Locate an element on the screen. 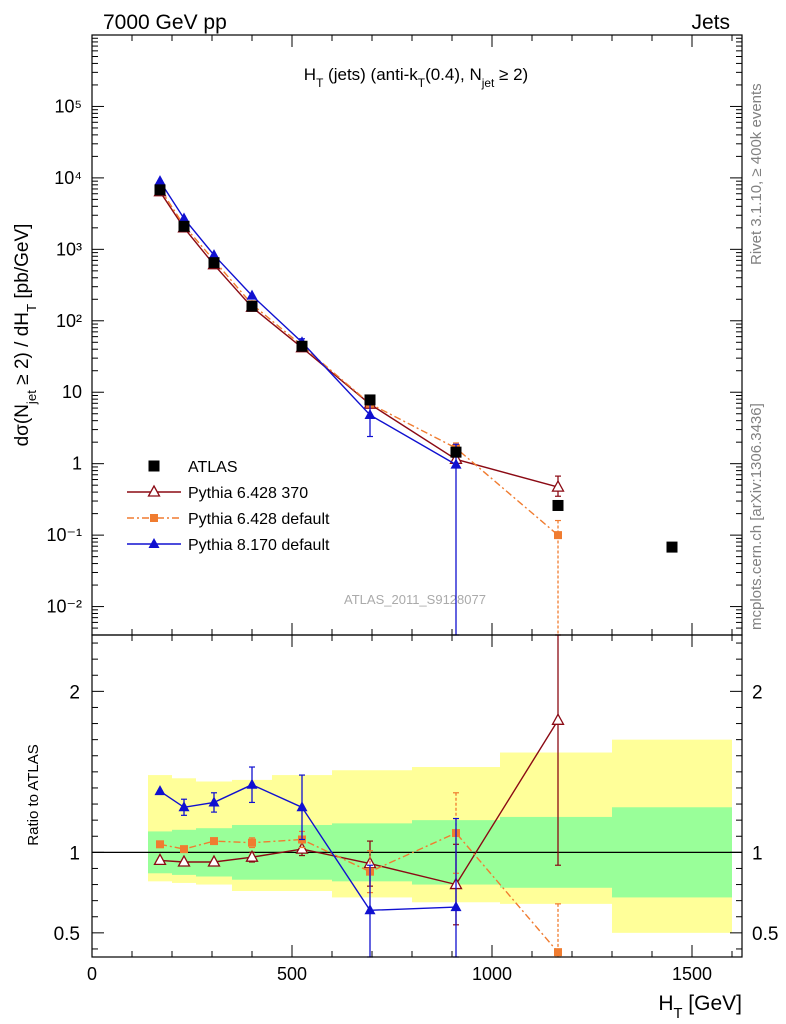  y-tick-label: 10⁴ is located at coordinates (68, 178).